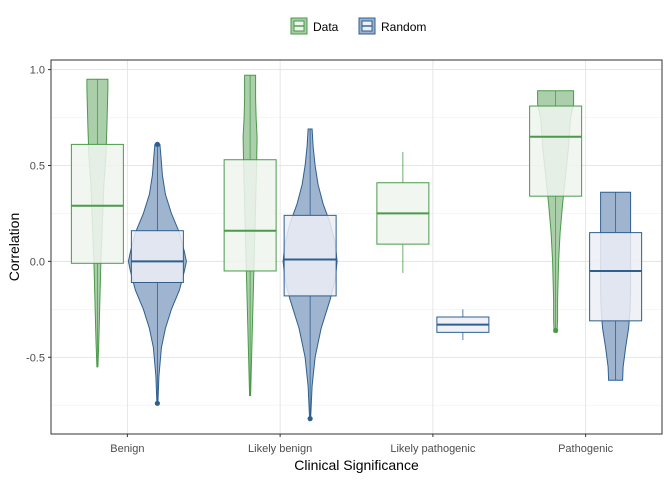  What do you see at coordinates (463, 325) in the screenshot?
I see `group-random-likely-pathogenic` at bounding box center [463, 325].